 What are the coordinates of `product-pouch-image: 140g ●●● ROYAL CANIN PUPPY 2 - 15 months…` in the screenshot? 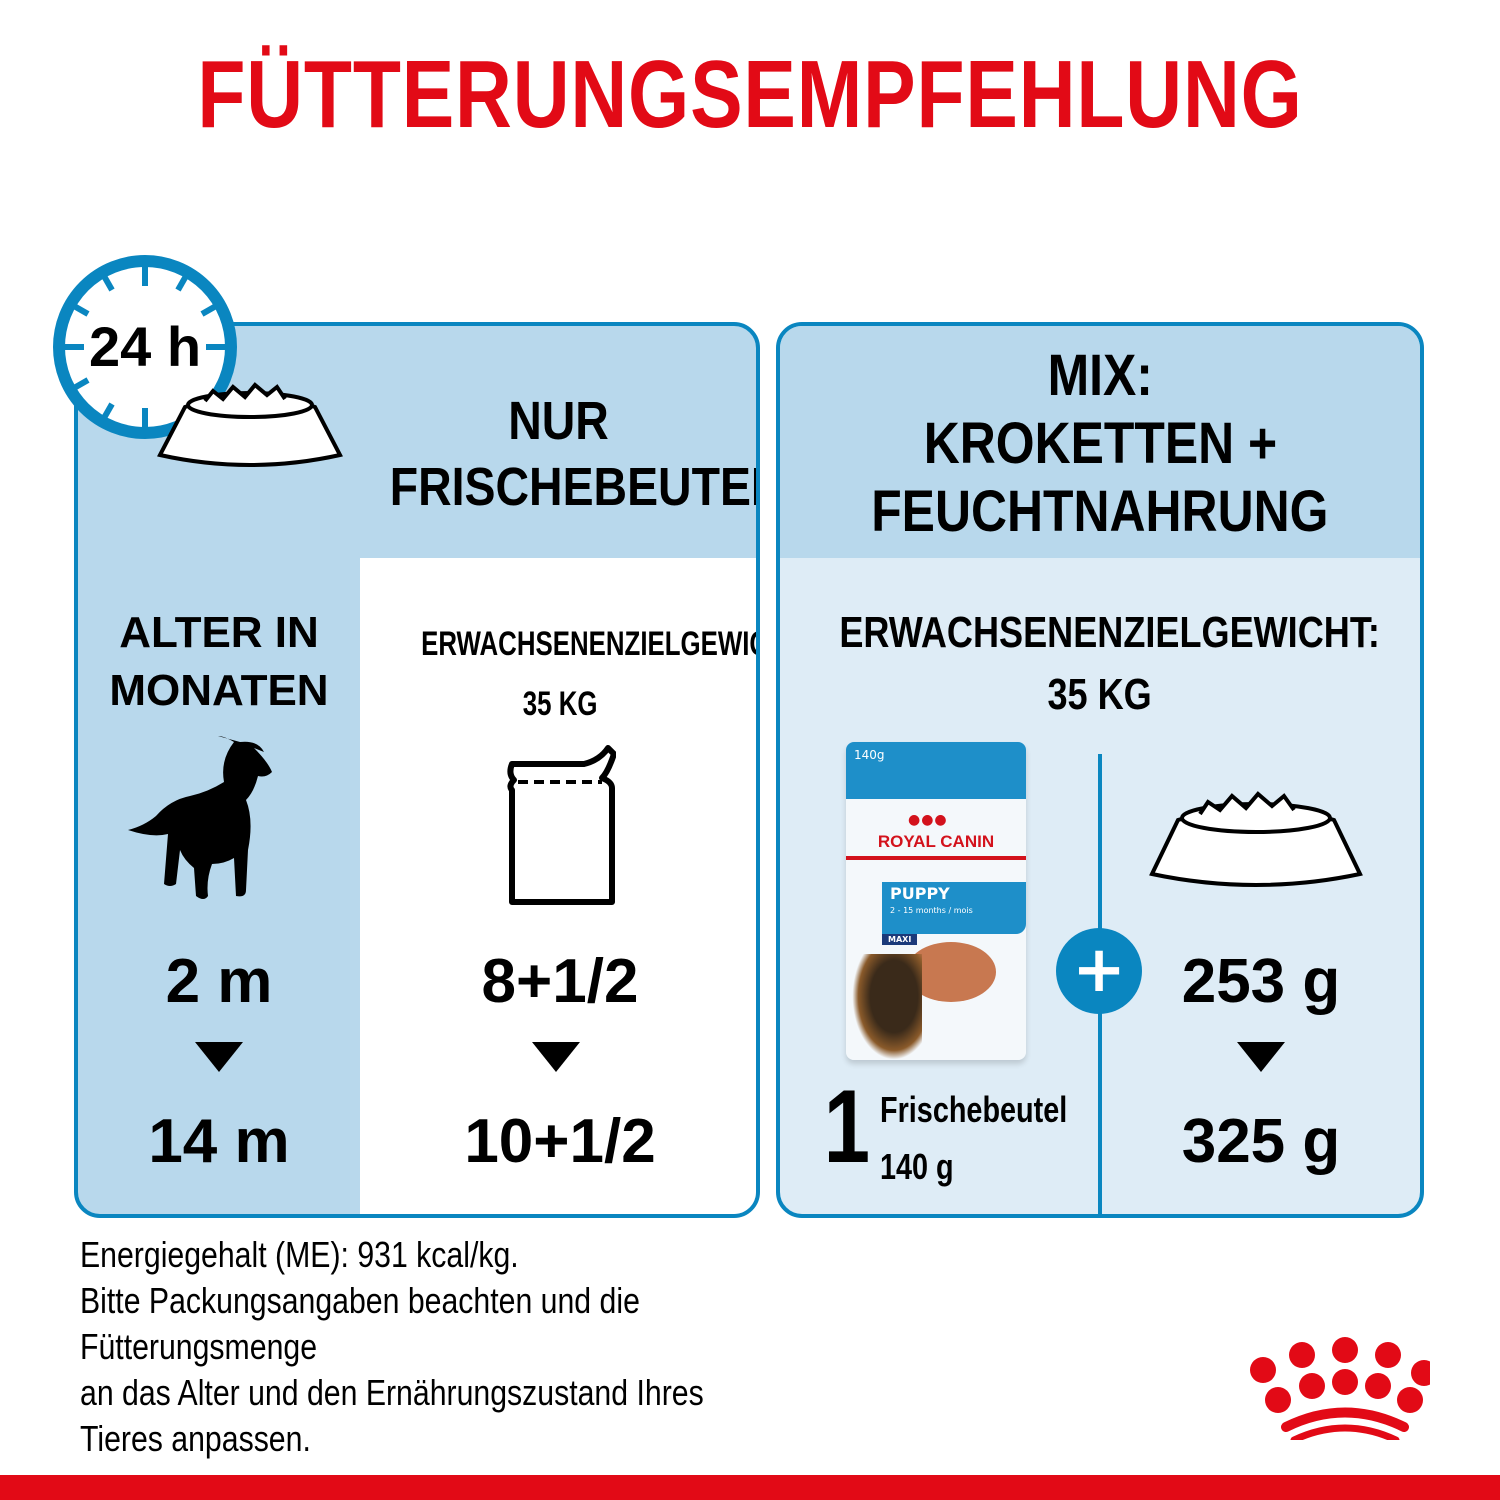 It's located at (936, 901).